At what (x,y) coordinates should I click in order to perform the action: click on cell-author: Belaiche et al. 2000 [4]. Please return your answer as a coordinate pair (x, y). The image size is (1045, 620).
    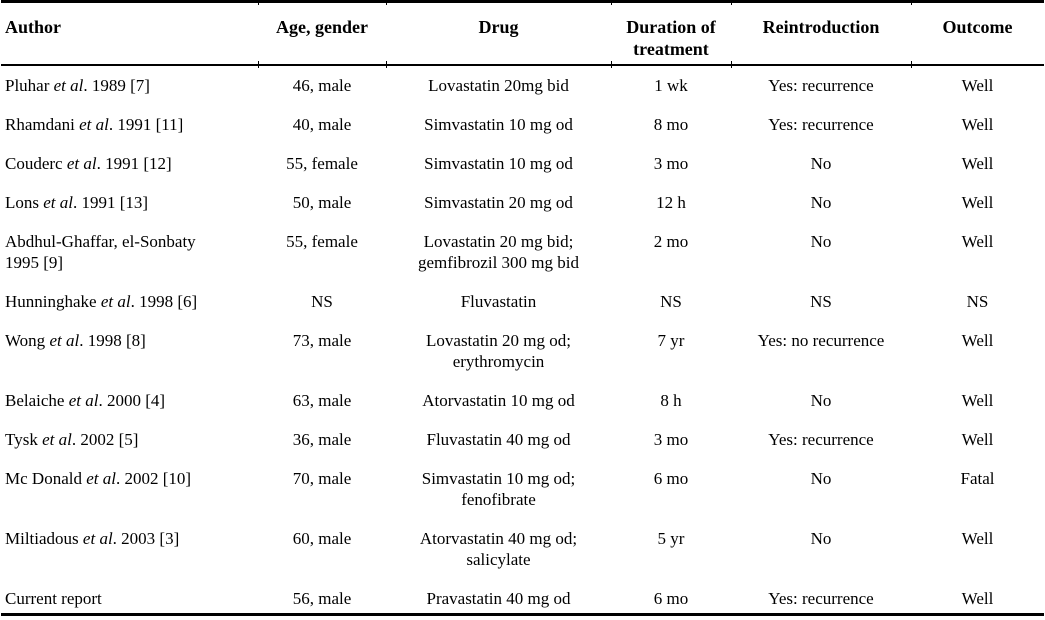
    Looking at the image, I should click on (85, 400).